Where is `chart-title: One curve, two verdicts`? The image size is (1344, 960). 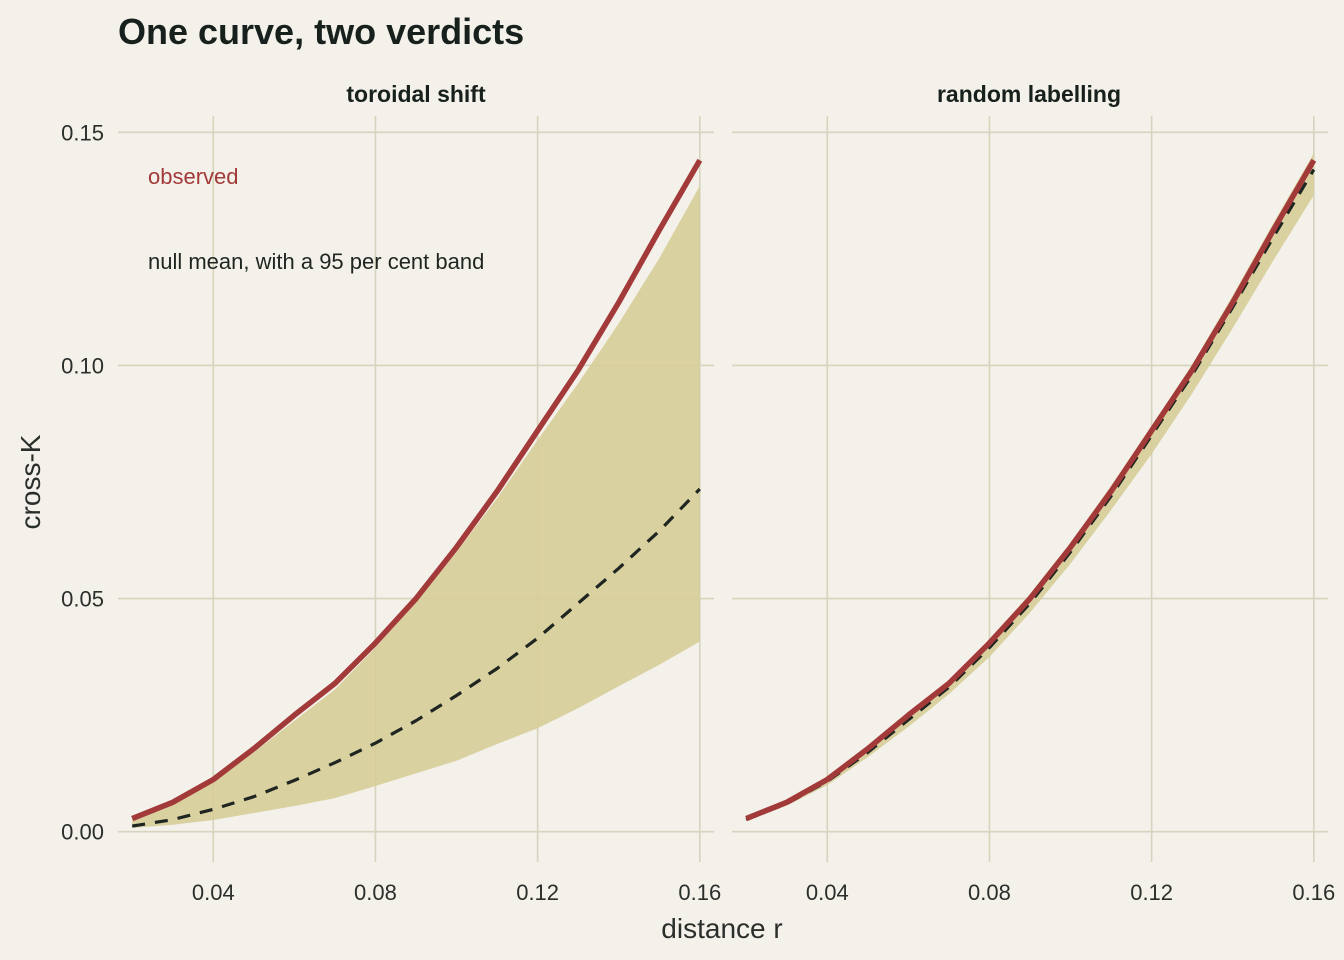
chart-title: One curve, two verdicts is located at coordinates (321, 31).